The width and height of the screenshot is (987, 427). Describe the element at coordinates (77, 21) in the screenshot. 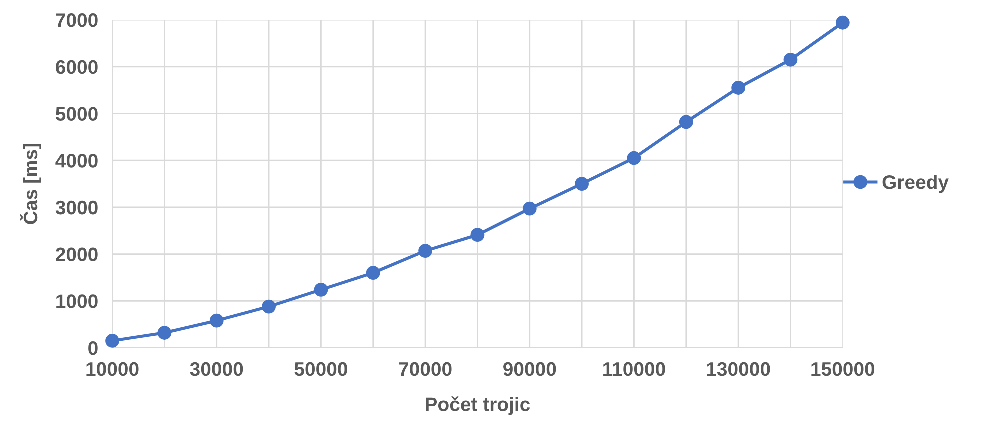

I see `y-tick-label: 7000` at that location.